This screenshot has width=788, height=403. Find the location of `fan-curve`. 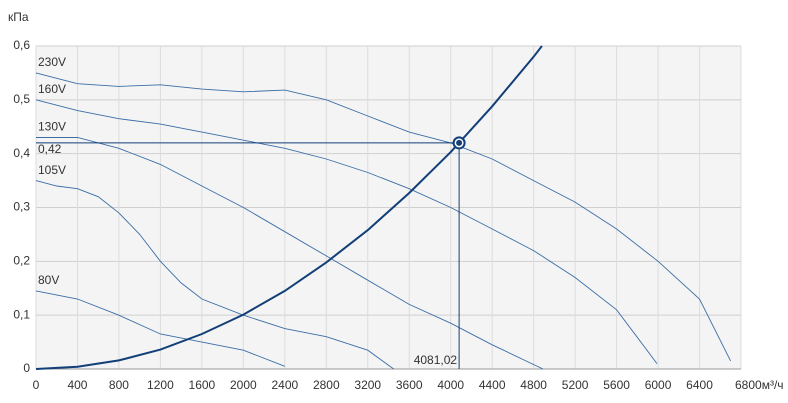

fan-curve is located at coordinates (160, 328).